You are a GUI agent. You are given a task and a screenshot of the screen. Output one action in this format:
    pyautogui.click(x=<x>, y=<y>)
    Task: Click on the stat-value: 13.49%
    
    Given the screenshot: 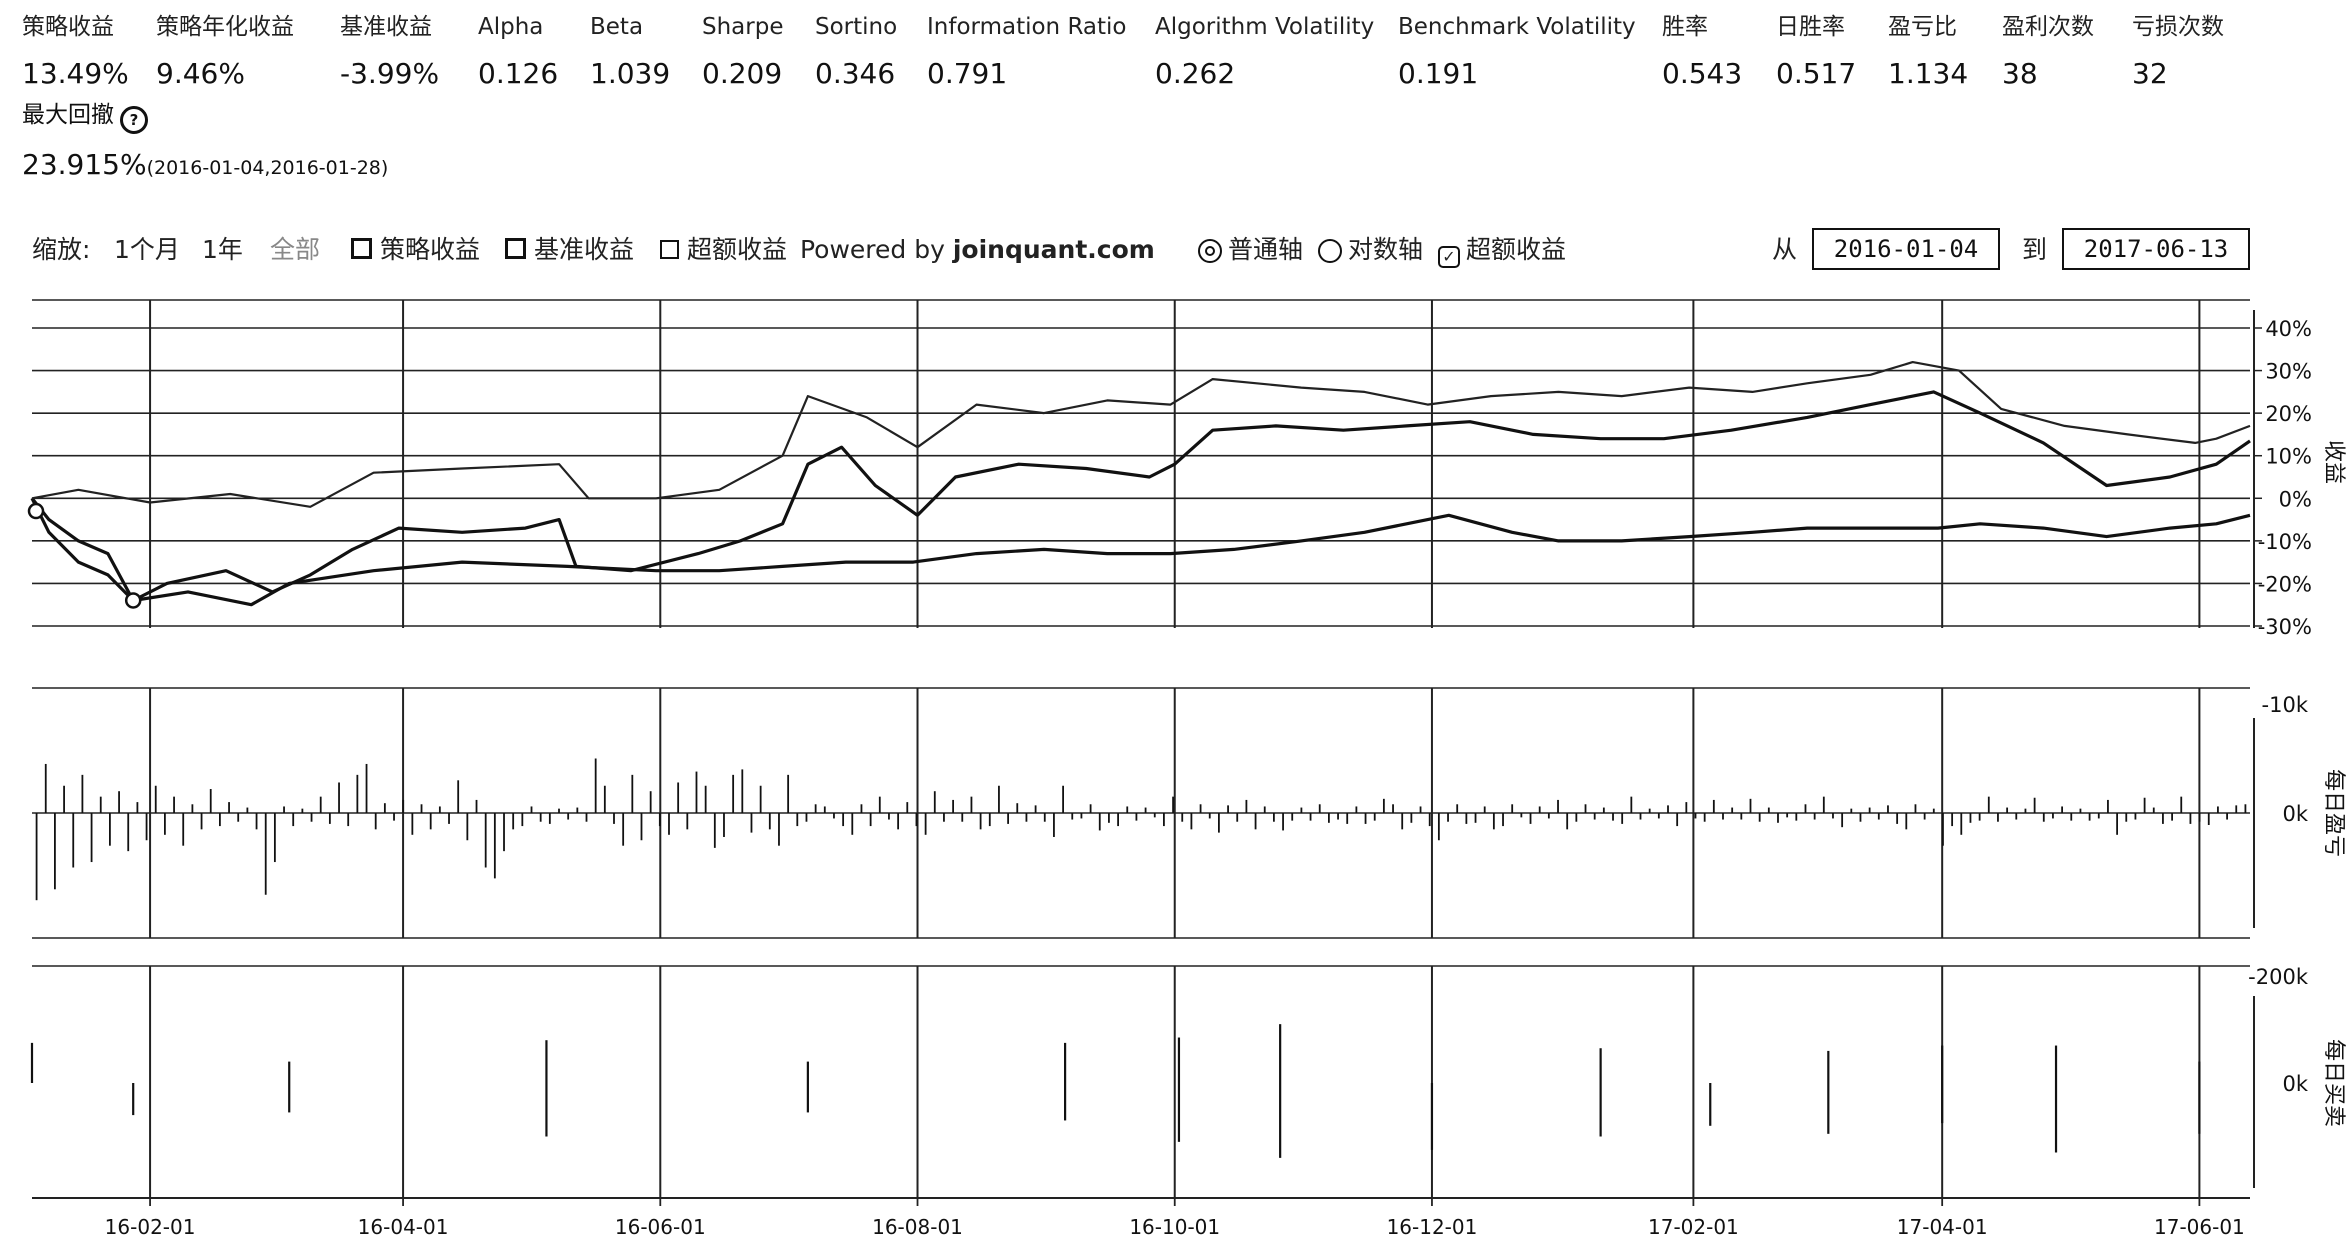 What is the action you would take?
    pyautogui.click(x=75, y=73)
    